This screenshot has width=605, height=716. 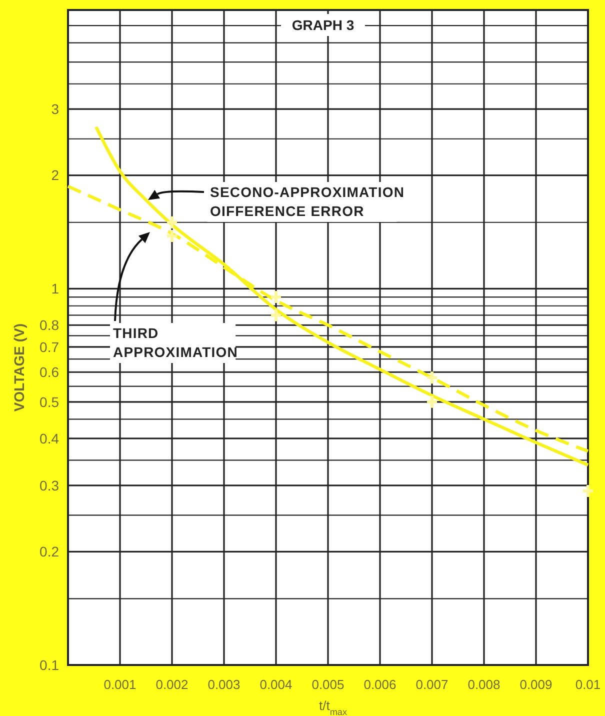 What do you see at coordinates (323, 25) in the screenshot?
I see `text: GRAPH 3` at bounding box center [323, 25].